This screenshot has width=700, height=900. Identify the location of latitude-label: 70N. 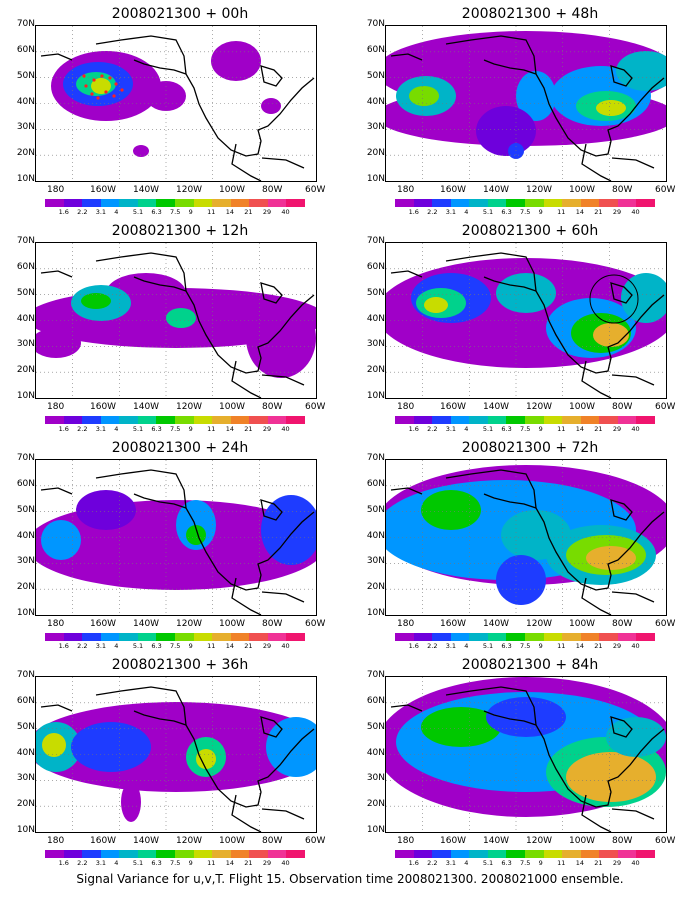
(375, 458).